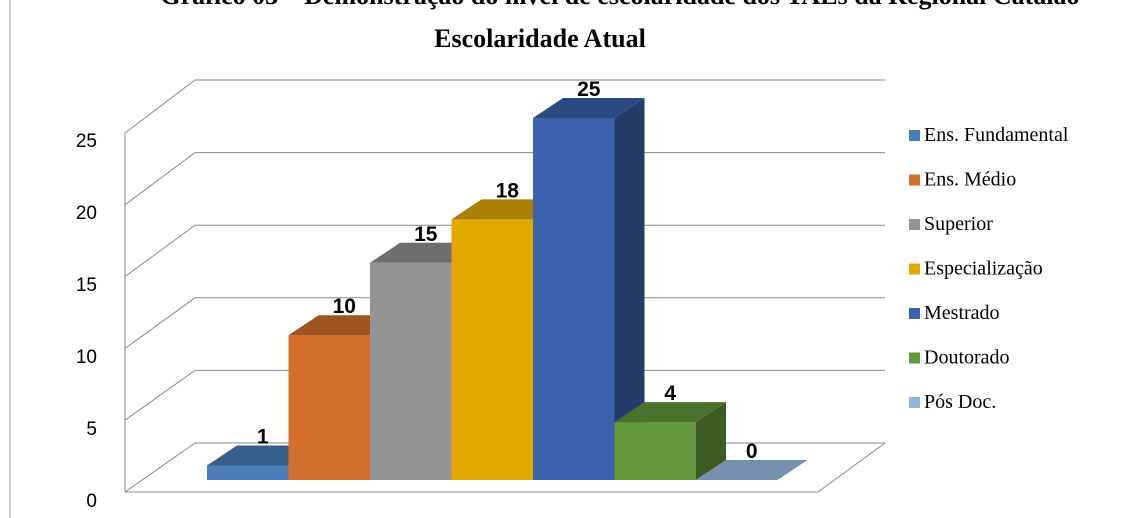 Image resolution: width=1131 pixels, height=518 pixels. Describe the element at coordinates (86, 357) in the screenshot. I see `y-tick-label: 10` at that location.